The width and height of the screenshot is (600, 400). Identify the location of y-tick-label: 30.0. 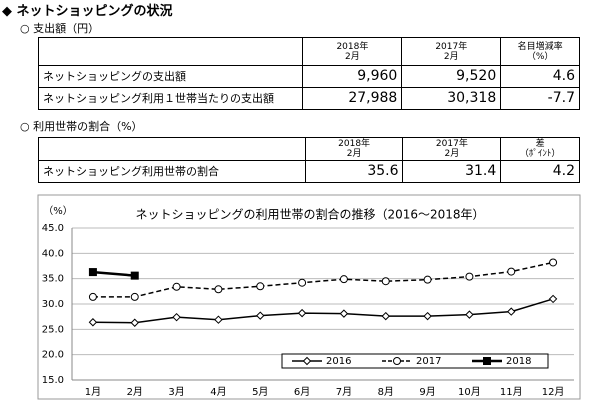
(53, 304).